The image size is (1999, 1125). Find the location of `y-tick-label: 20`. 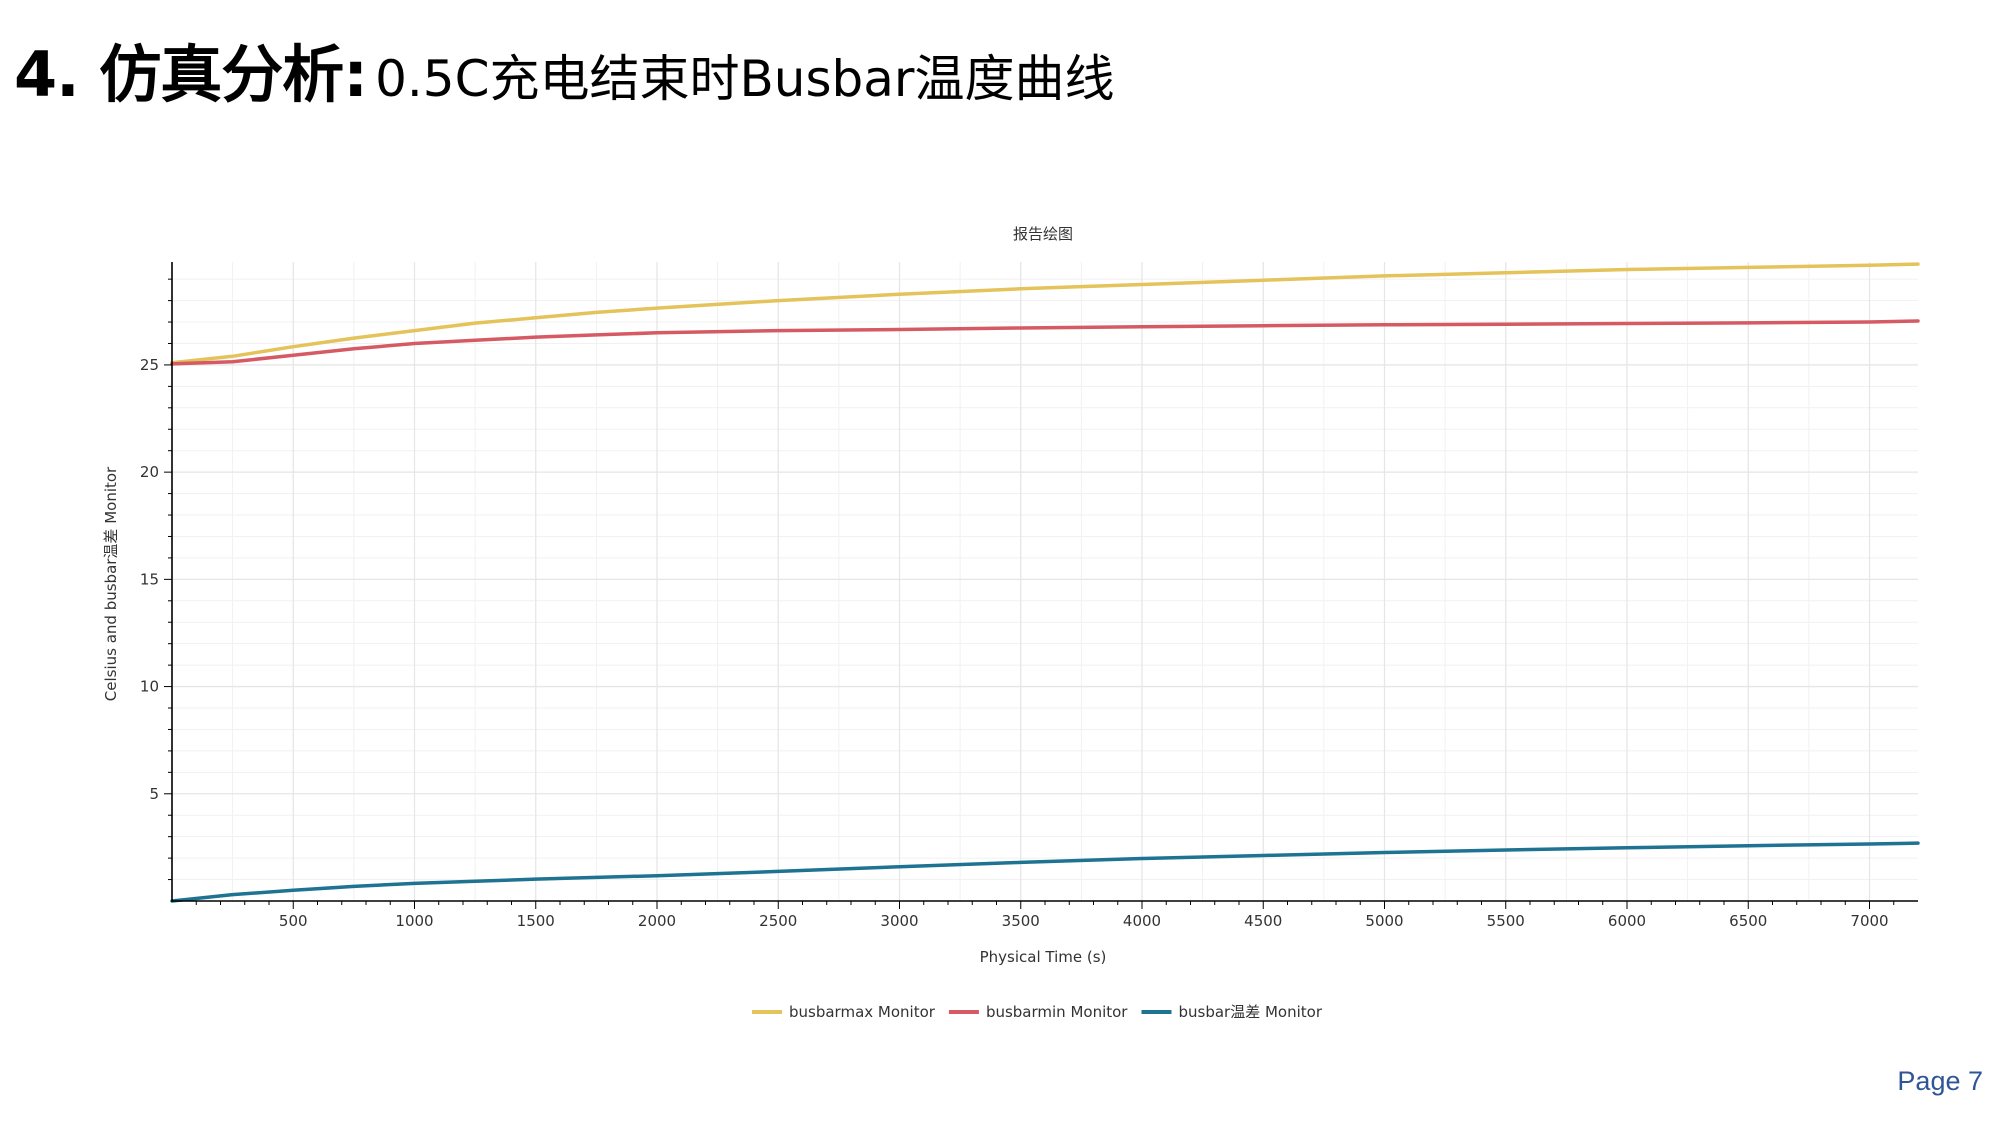

y-tick-label: 20 is located at coordinates (149, 472).